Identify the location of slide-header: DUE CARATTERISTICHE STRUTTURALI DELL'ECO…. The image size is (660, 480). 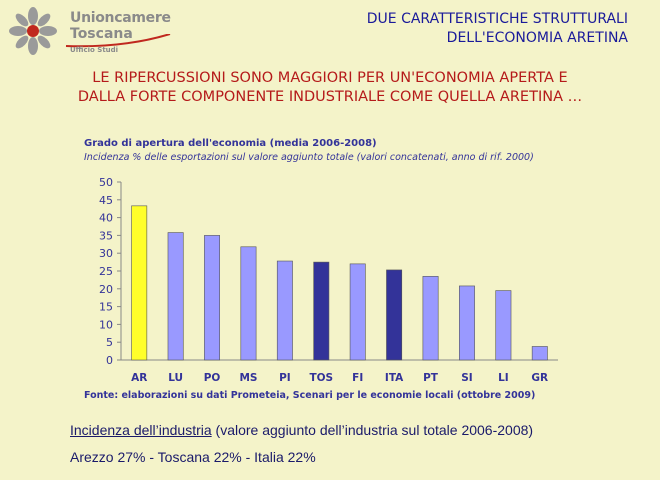
(497, 29).